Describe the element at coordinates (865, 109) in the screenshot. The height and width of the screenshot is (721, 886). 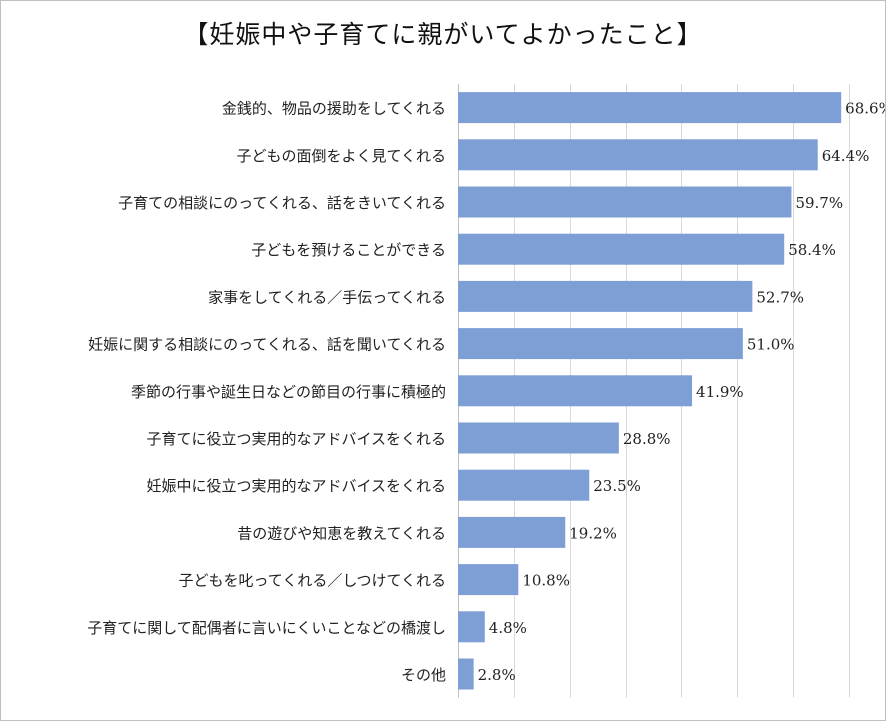
I see `data-label: 68.6%` at that location.